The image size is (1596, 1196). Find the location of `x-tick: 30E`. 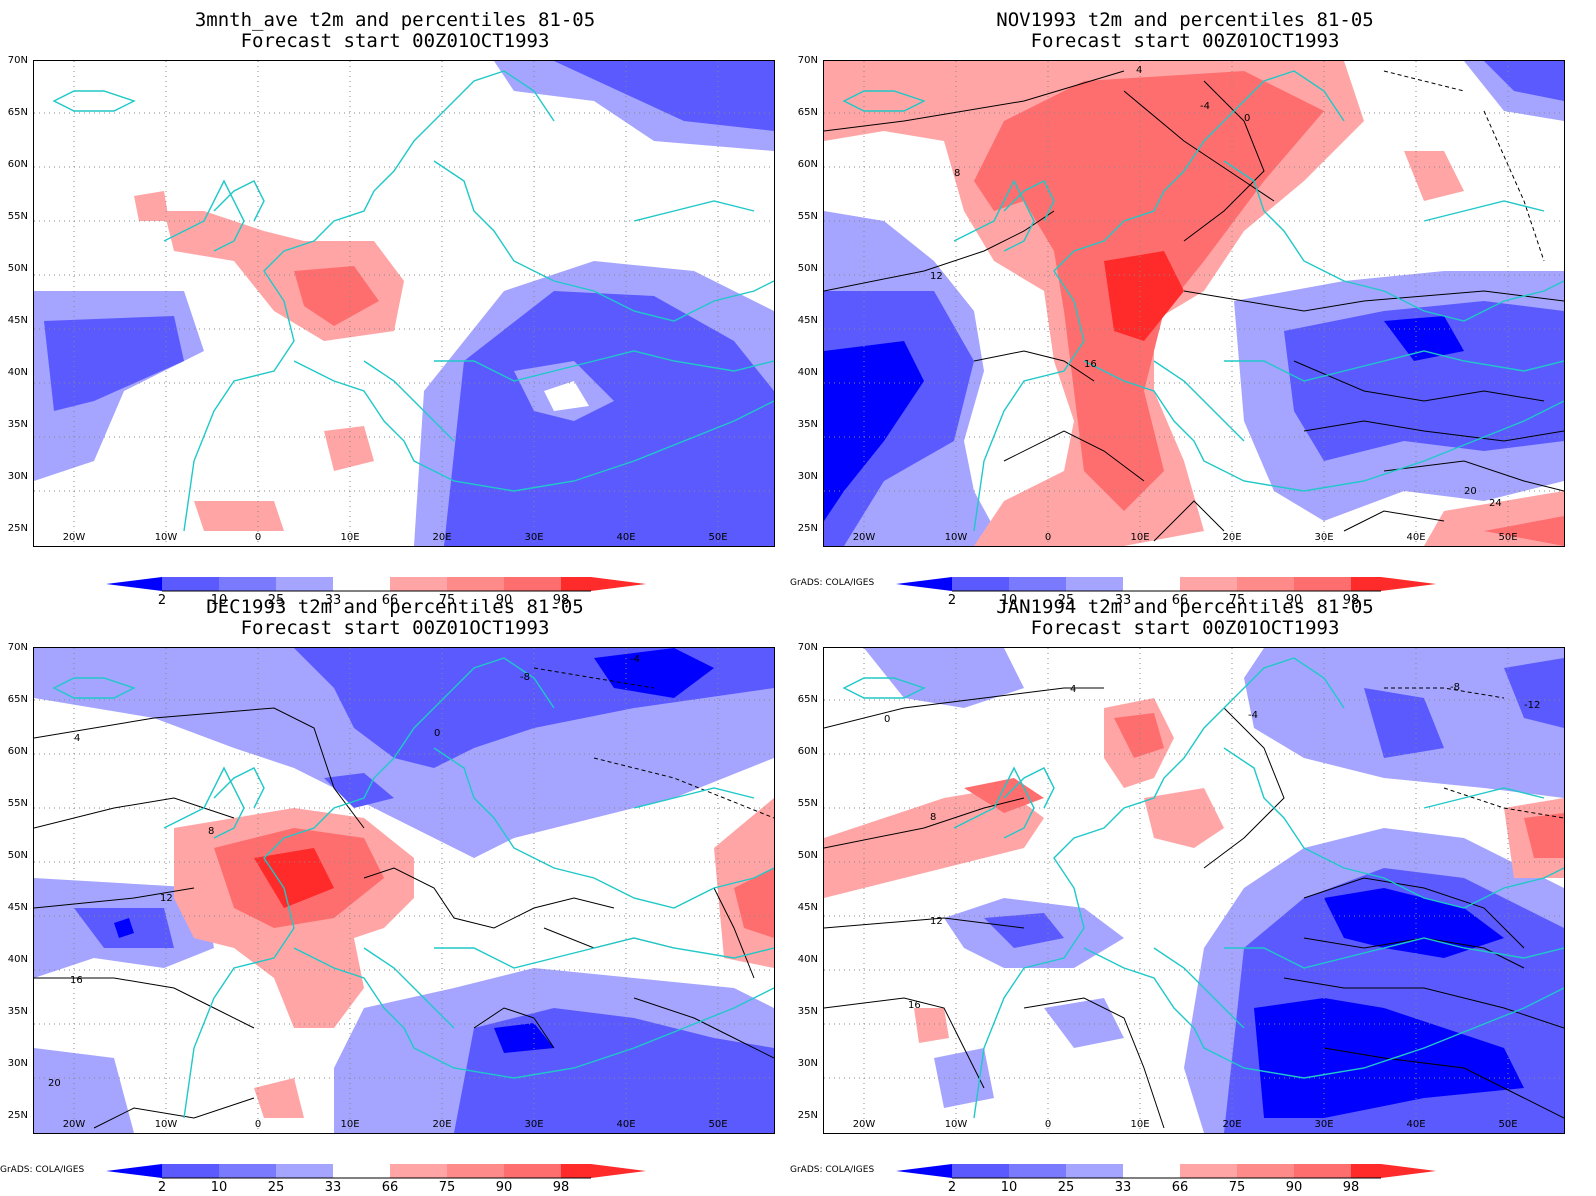

x-tick: 30E is located at coordinates (534, 1124).